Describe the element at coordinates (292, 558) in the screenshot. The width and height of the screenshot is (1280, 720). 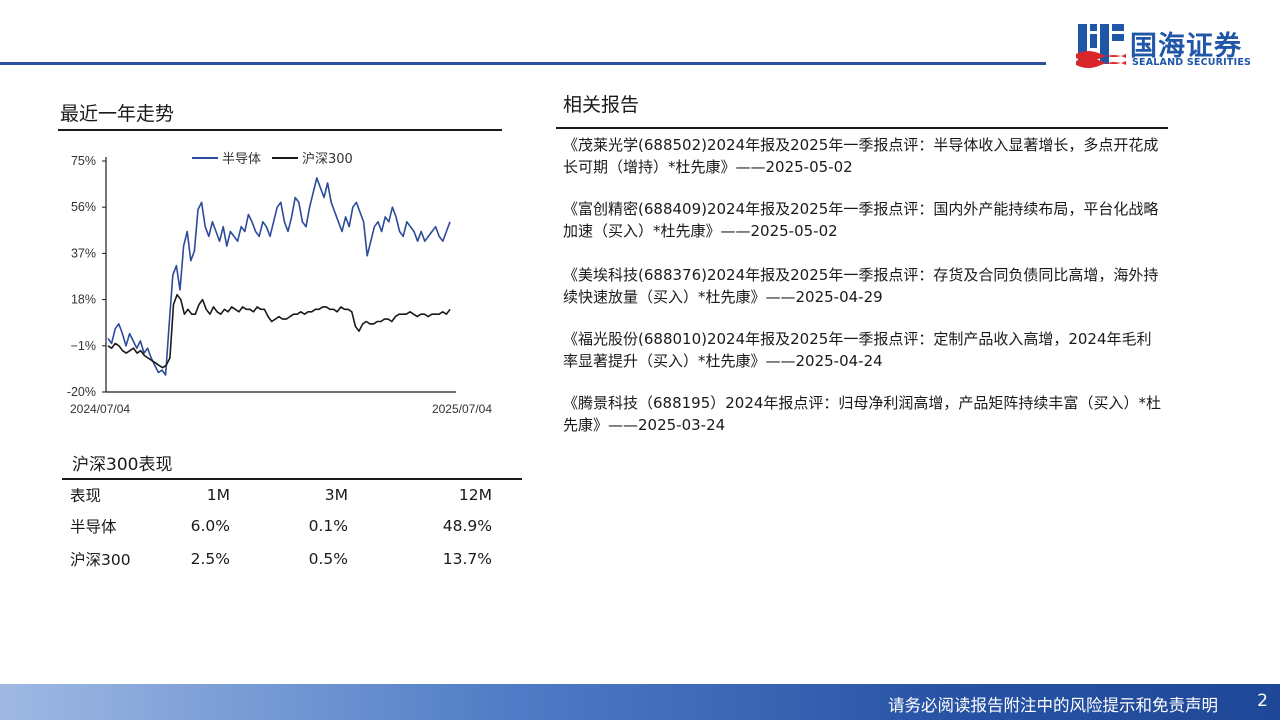
I see `table-row: 沪深300 2.5% 0.5% 13.7%` at that location.